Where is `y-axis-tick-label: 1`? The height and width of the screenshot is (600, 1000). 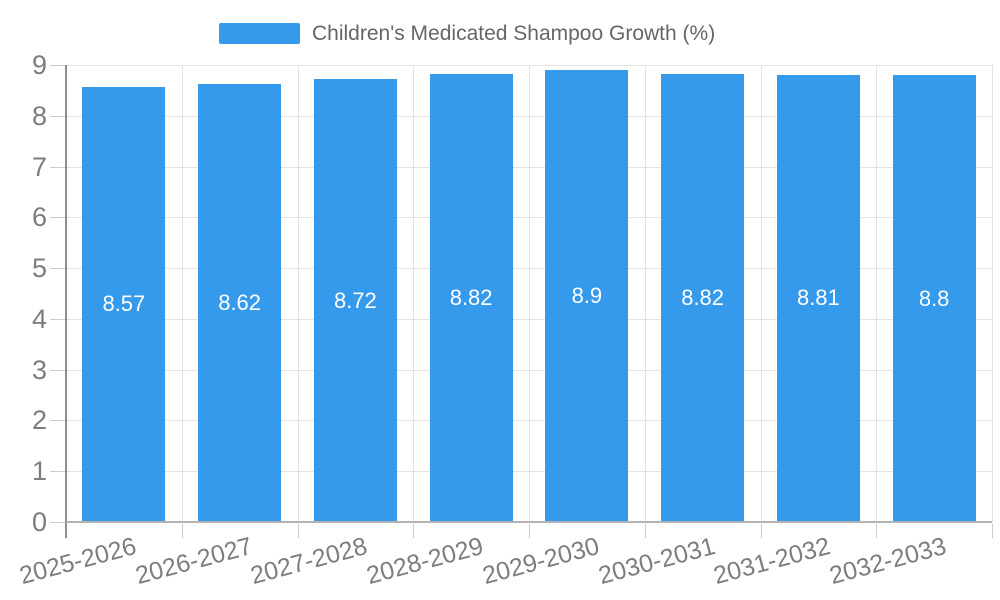 y-axis-tick-label: 1 is located at coordinates (39, 471).